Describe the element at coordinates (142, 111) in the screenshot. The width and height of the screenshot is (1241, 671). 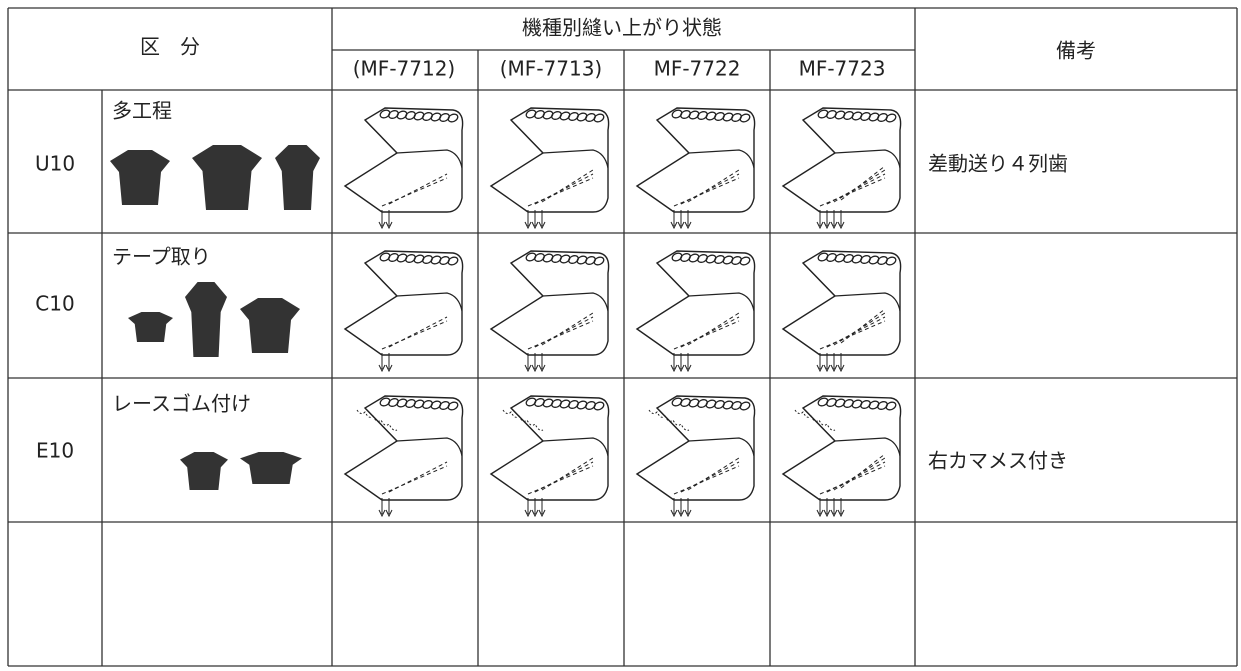
I see `row-category: 多工程` at that location.